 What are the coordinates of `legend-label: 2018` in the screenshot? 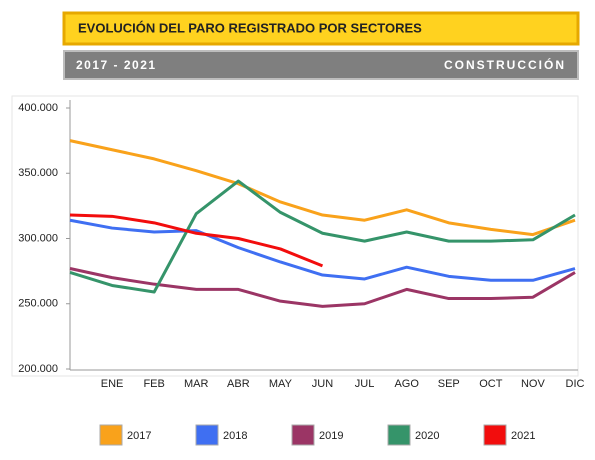 It's located at (235, 436).